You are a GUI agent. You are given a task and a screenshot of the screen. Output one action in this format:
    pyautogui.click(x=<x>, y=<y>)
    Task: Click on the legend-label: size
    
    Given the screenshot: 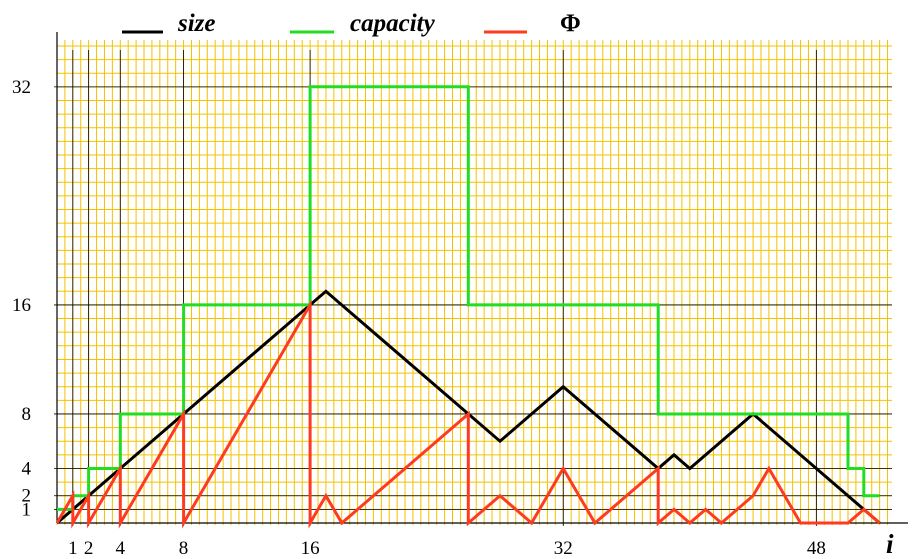 What is the action you would take?
    pyautogui.click(x=196, y=23)
    